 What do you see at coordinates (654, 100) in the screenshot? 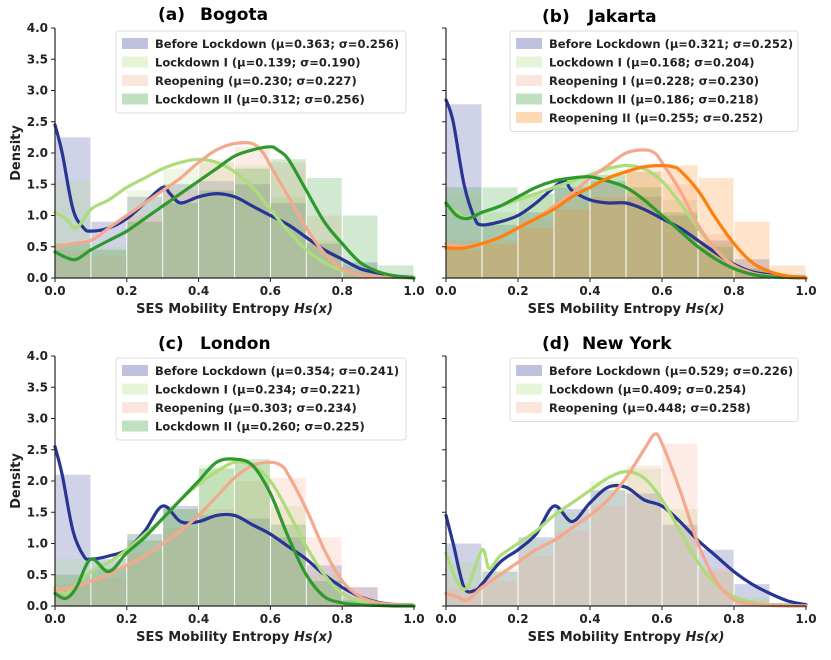
I see `legend-label-lockdown2: Lockdown II (μ=0.186; σ=0.218)` at bounding box center [654, 100].